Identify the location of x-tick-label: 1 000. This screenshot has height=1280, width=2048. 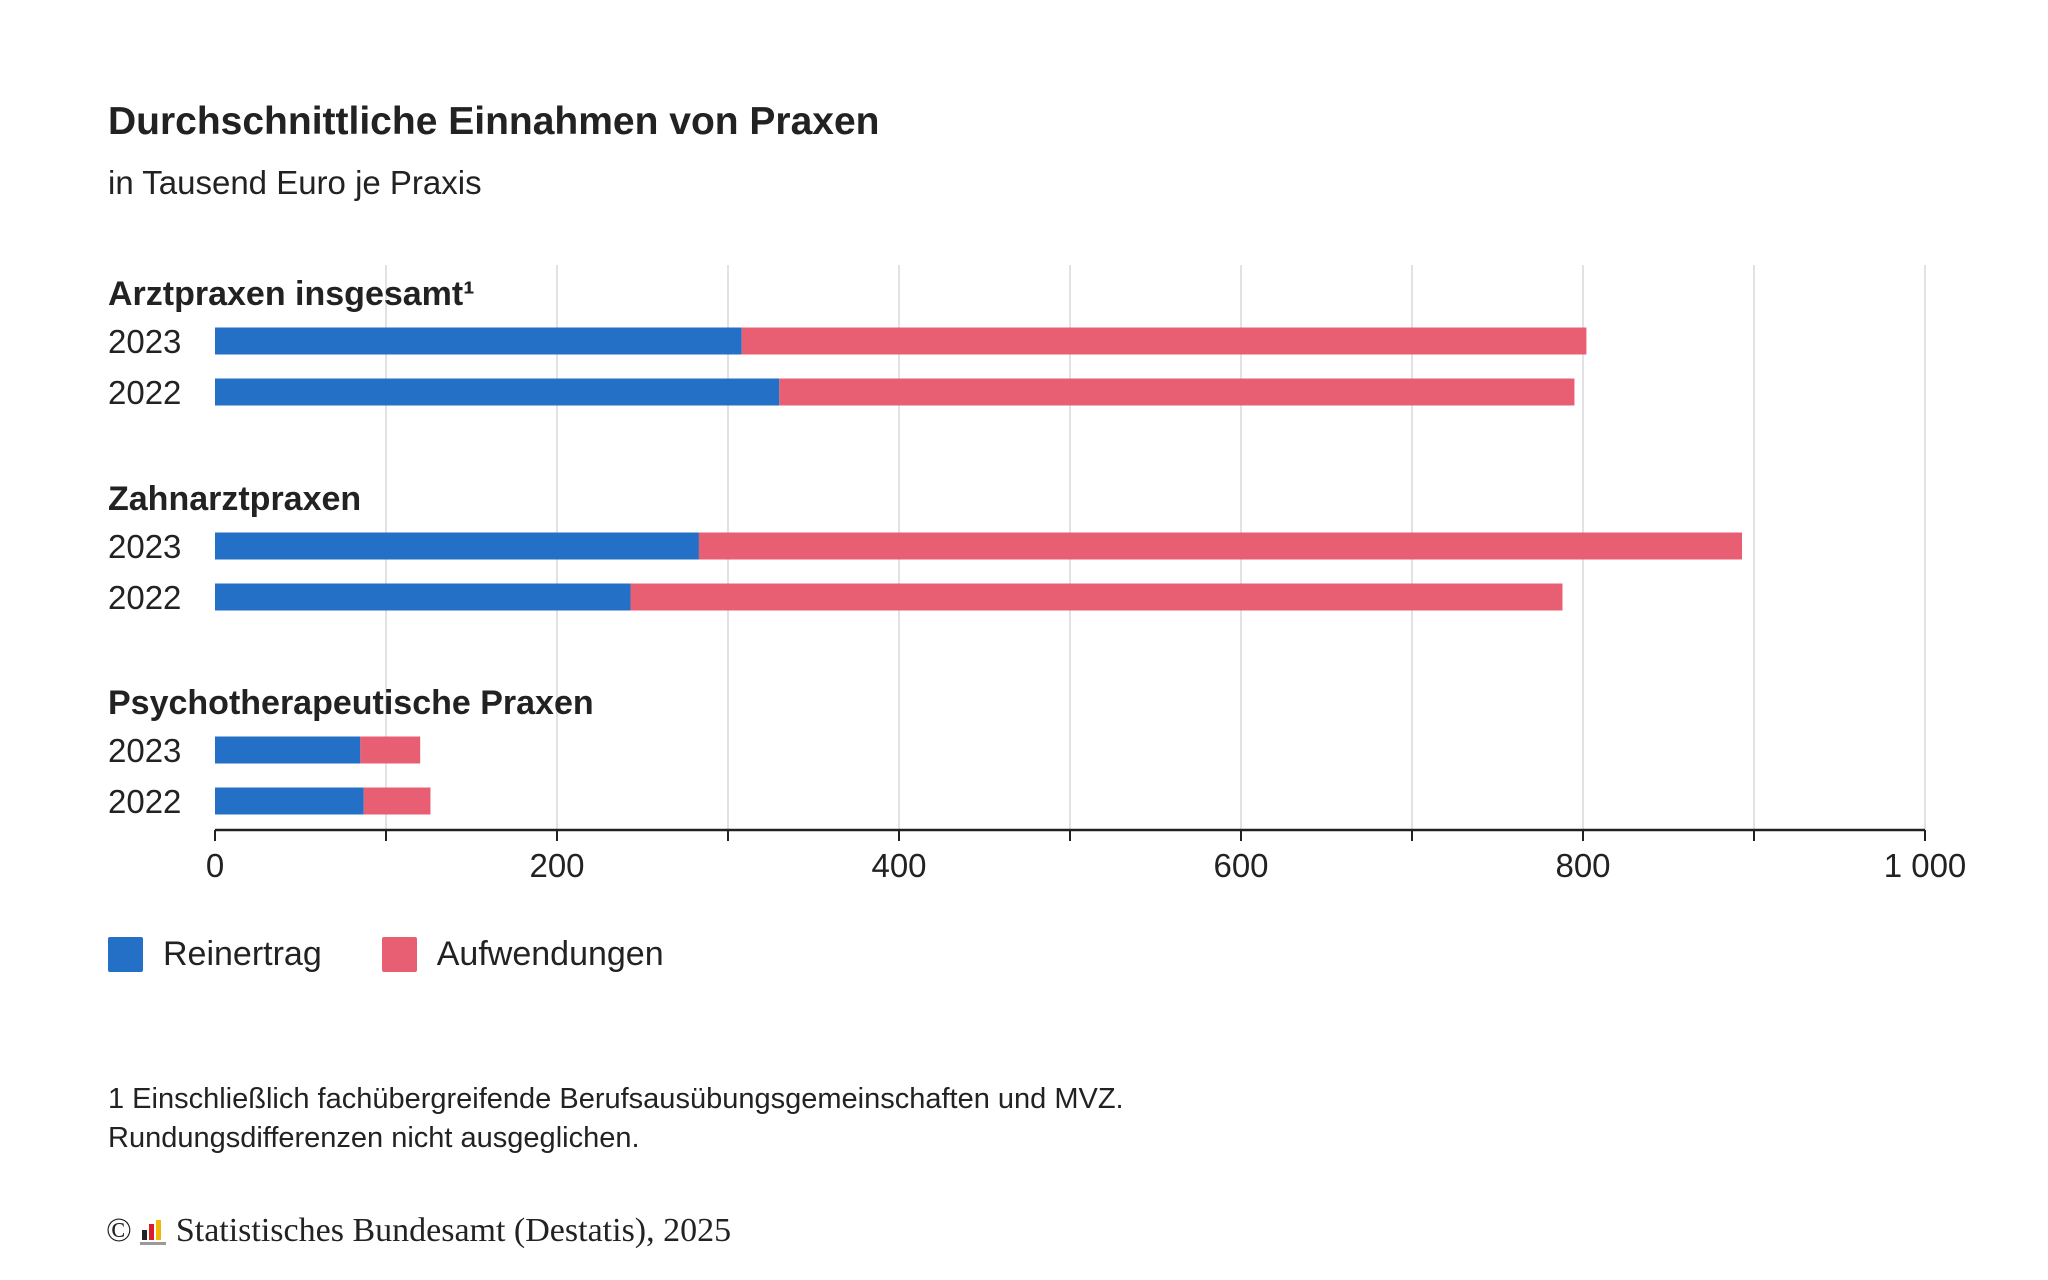
(1925, 865).